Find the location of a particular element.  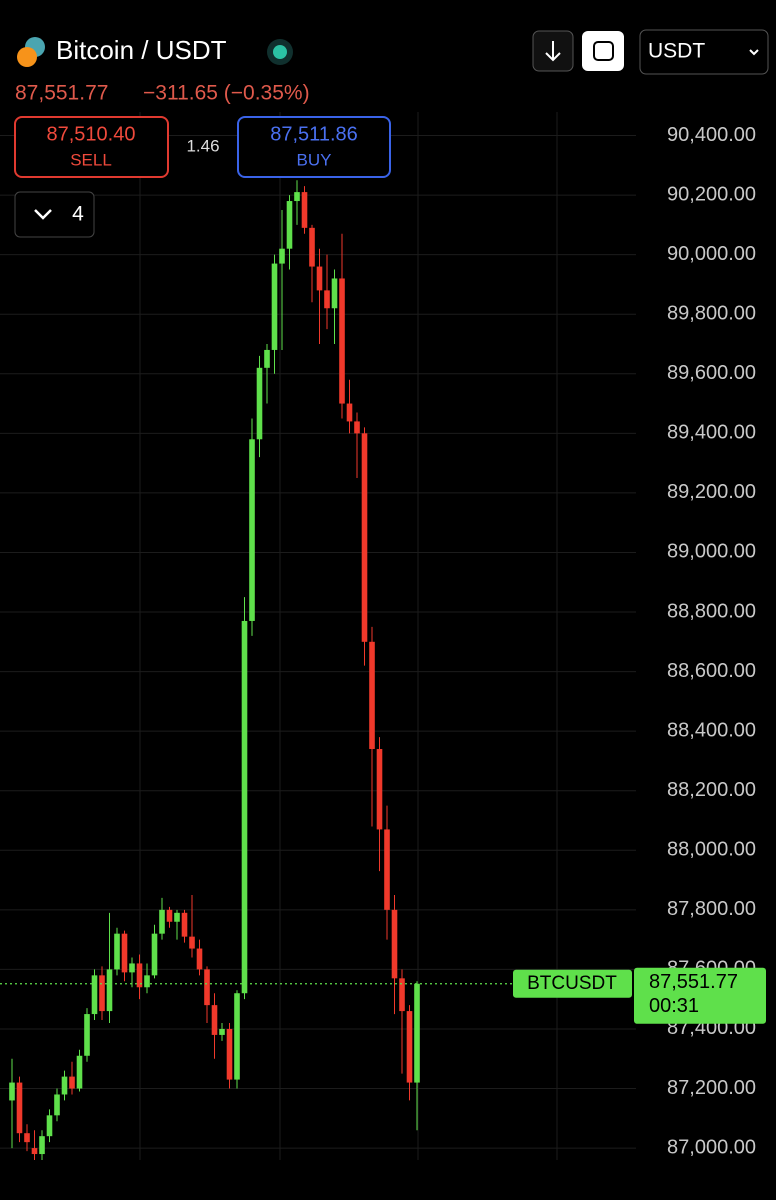

sell-label: SELL is located at coordinates (91, 159).